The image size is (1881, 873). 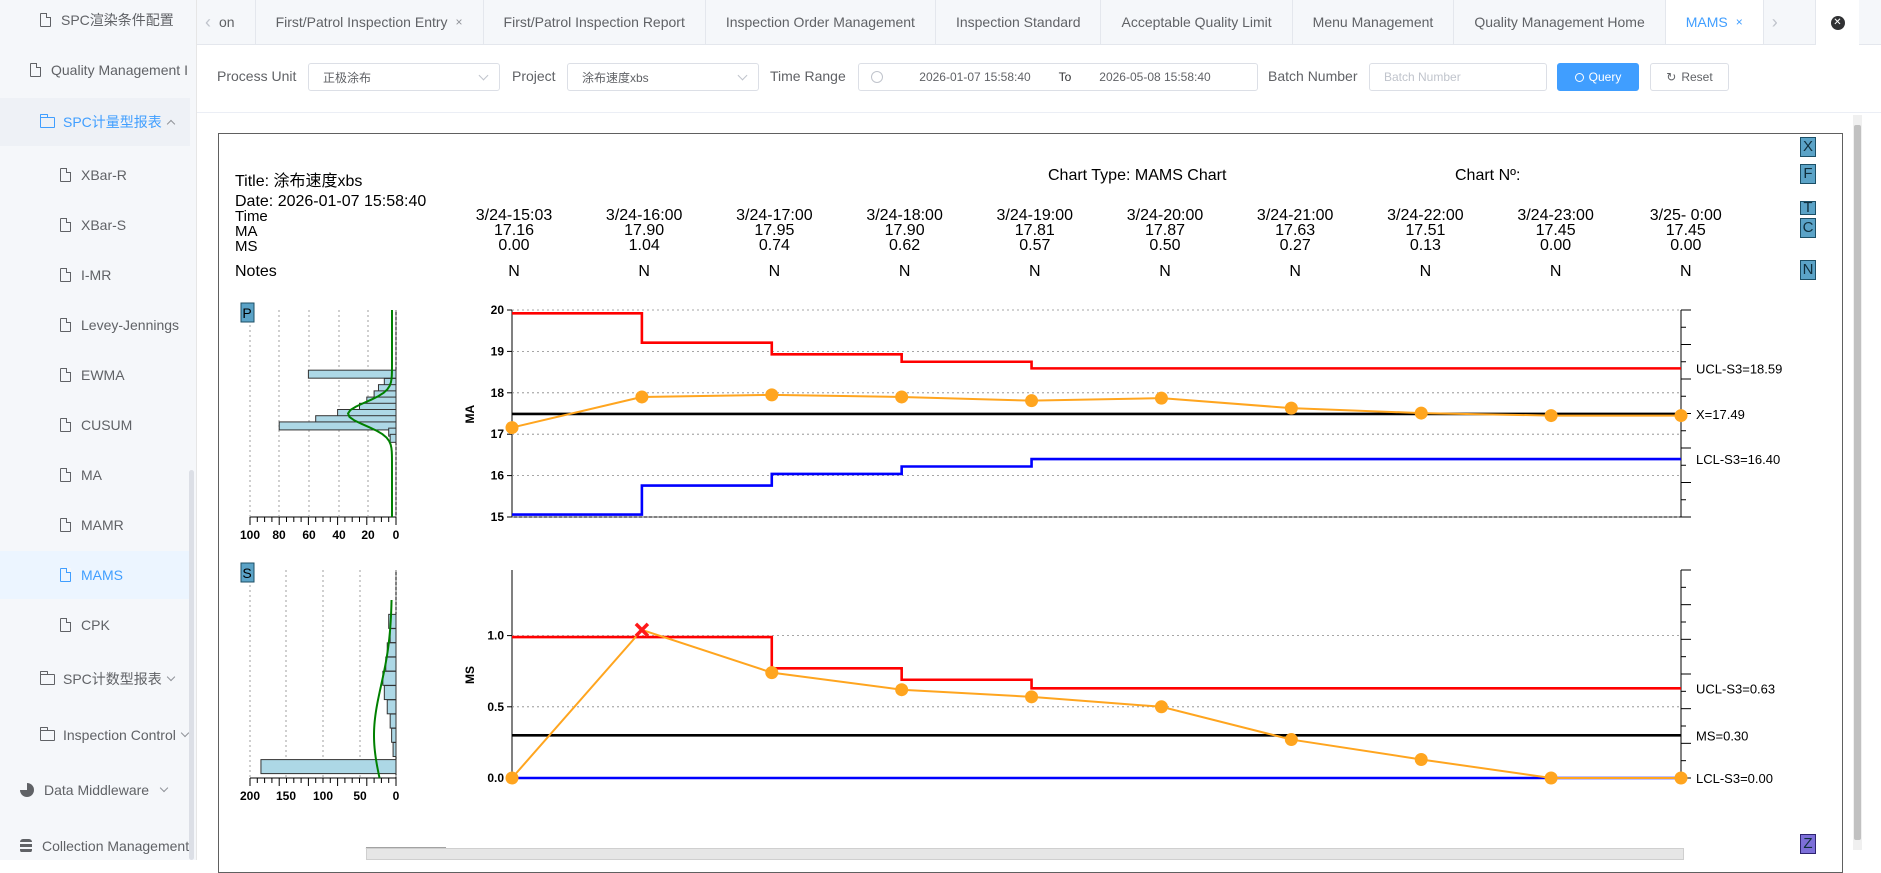 I want to click on side-button-x: X, so click(x=1808, y=147).